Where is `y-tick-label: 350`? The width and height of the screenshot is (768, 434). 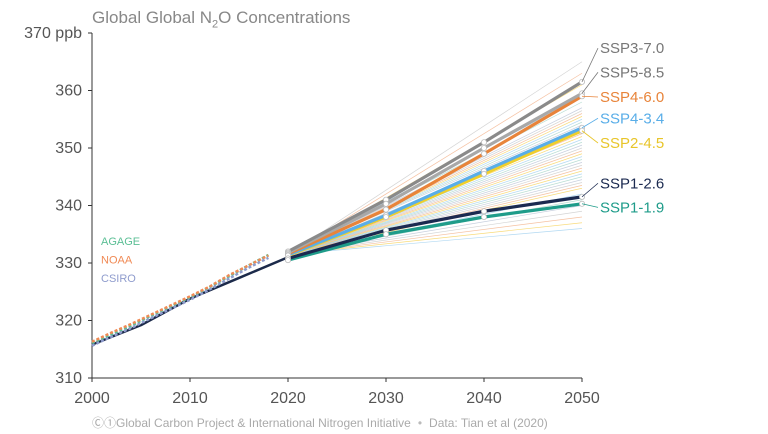
y-tick-label: 350 is located at coordinates (68, 148).